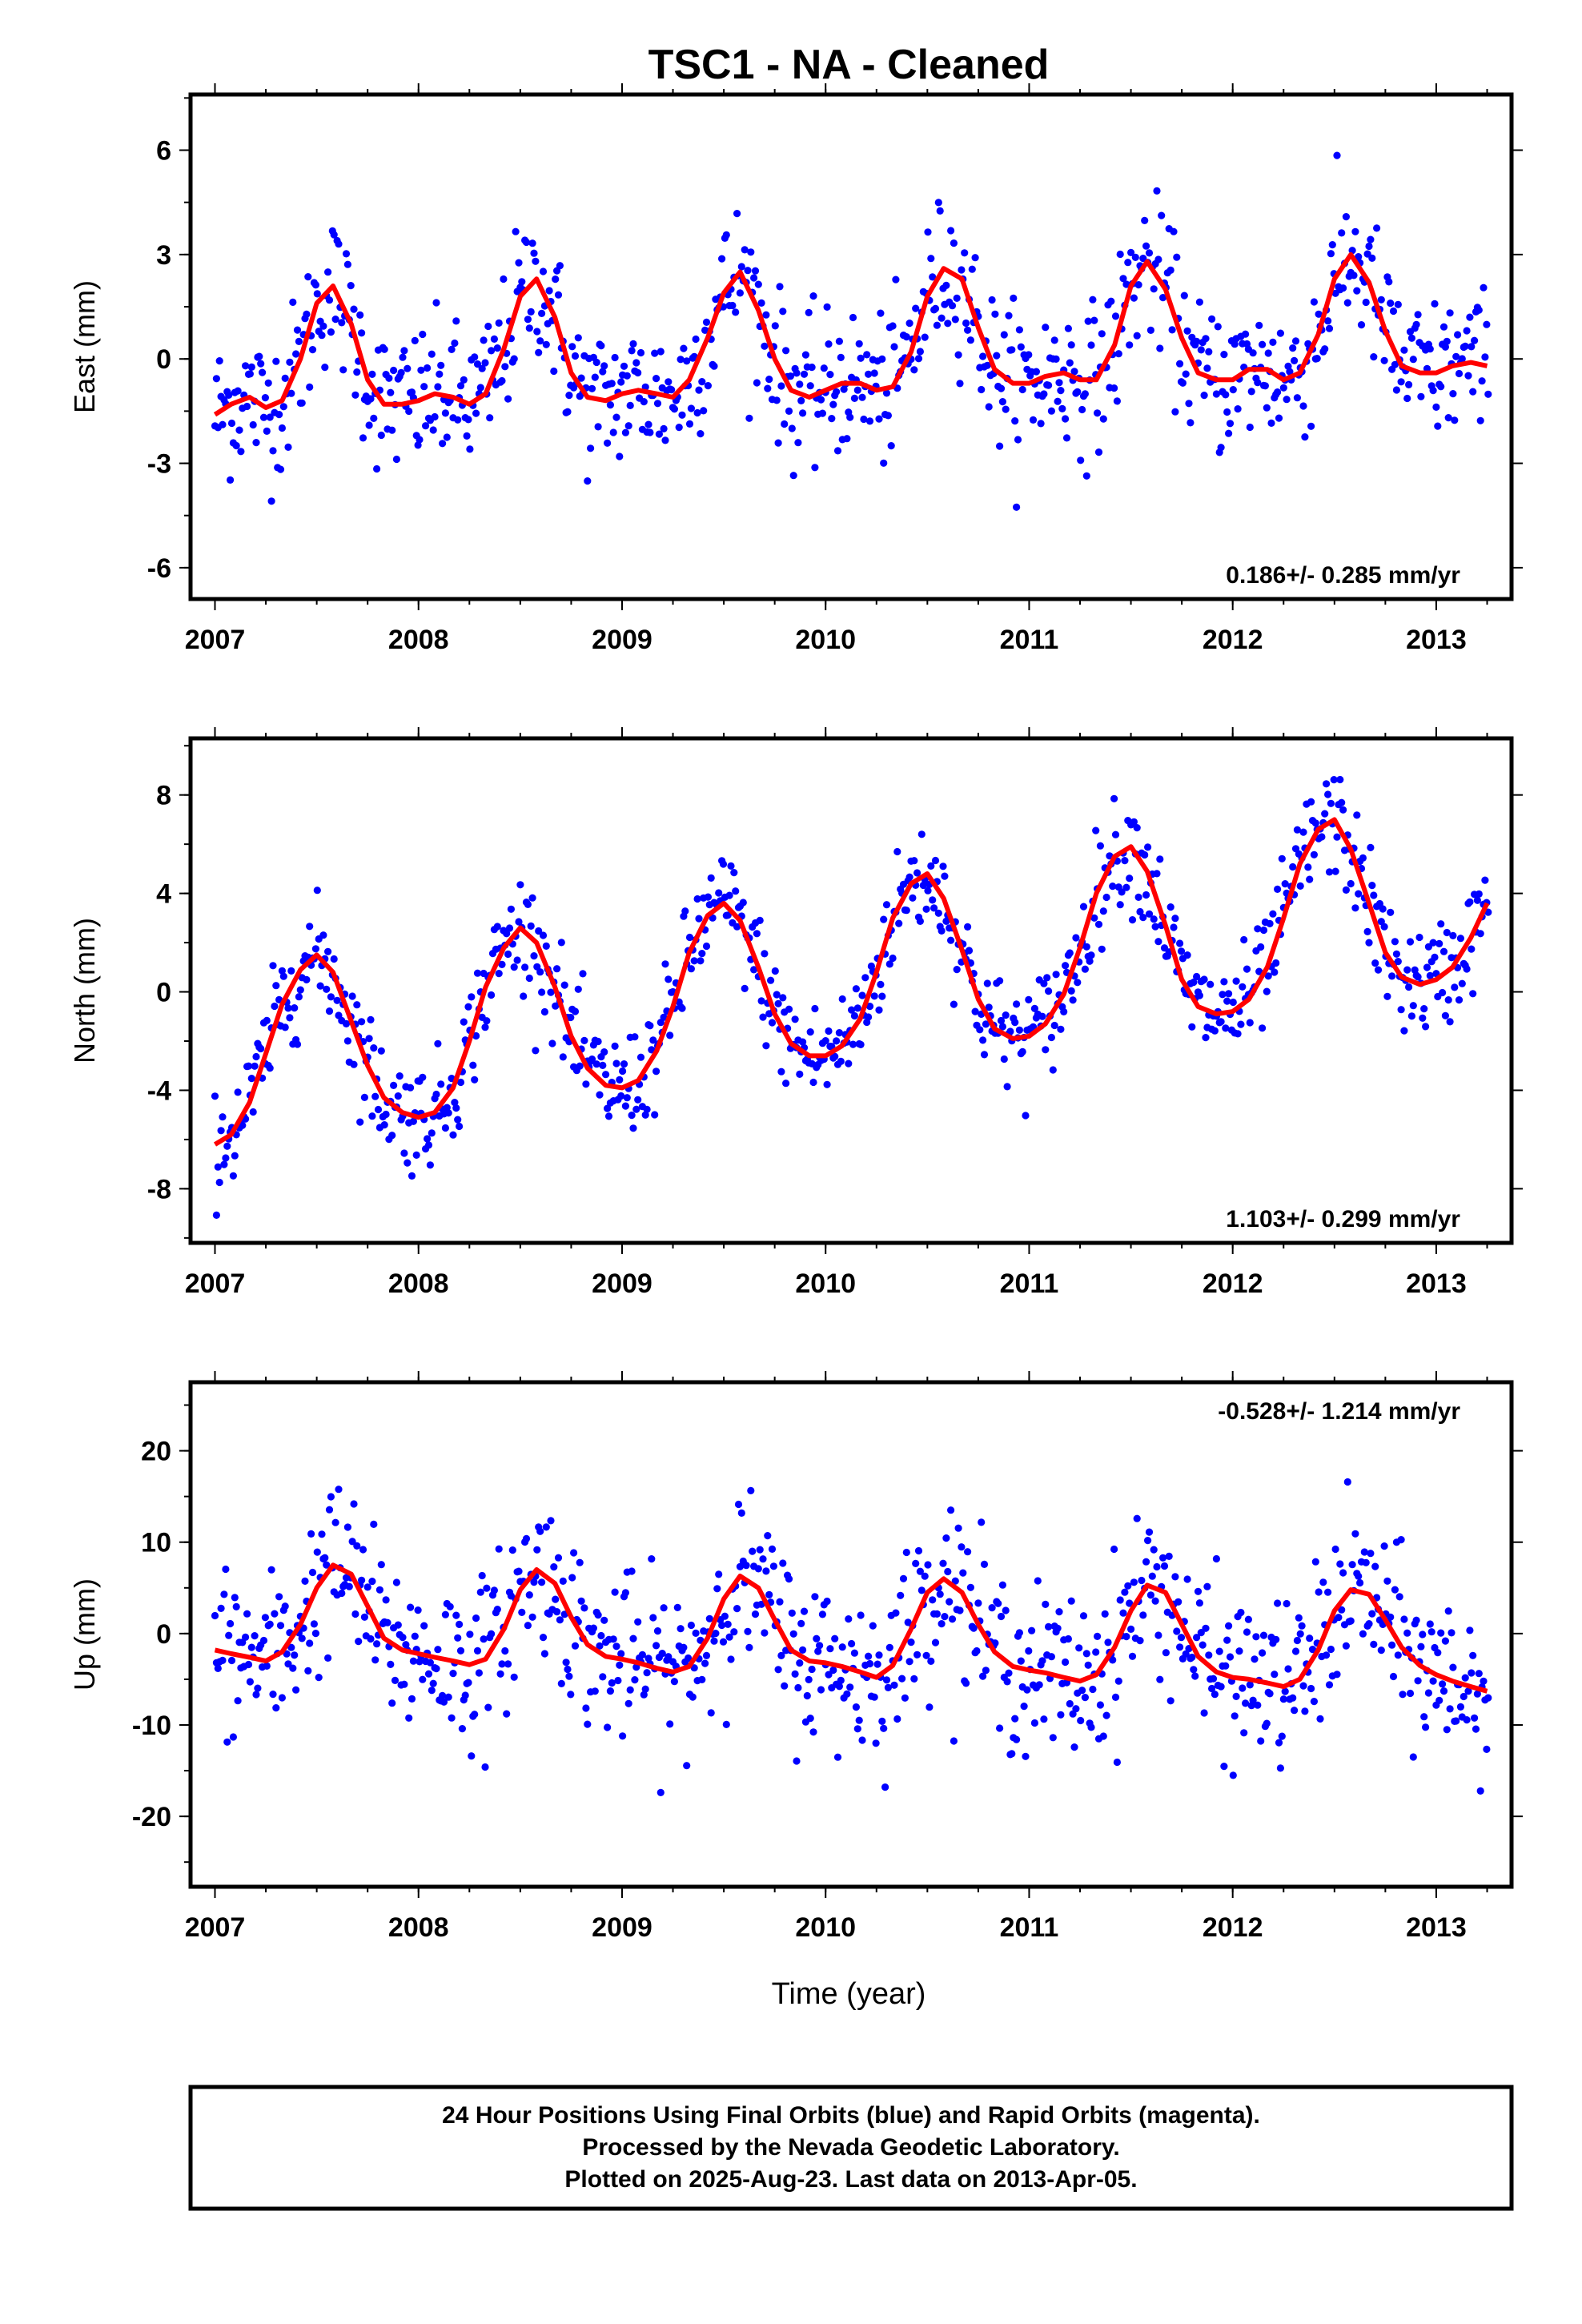  Describe the element at coordinates (622, 1284) in the screenshot. I see `x-tick-label: 2009` at that location.